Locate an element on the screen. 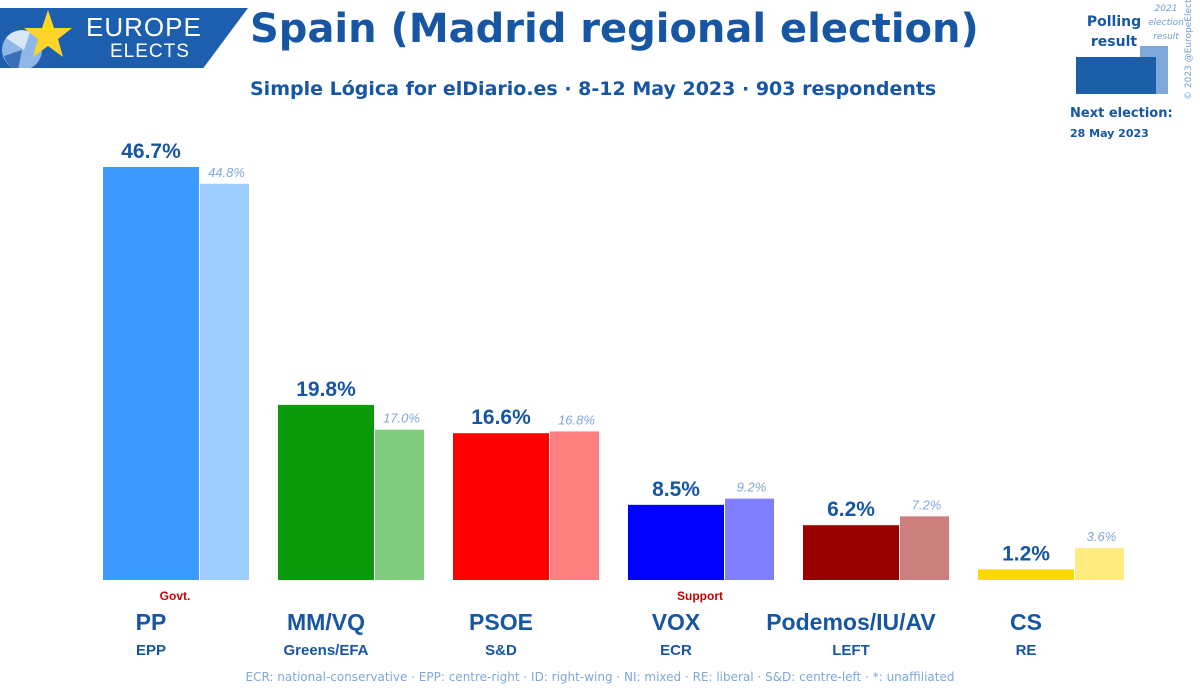 Image resolution: width=1200 pixels, height=688 pixels. party-group-label: Greens/EFA is located at coordinates (325, 650).